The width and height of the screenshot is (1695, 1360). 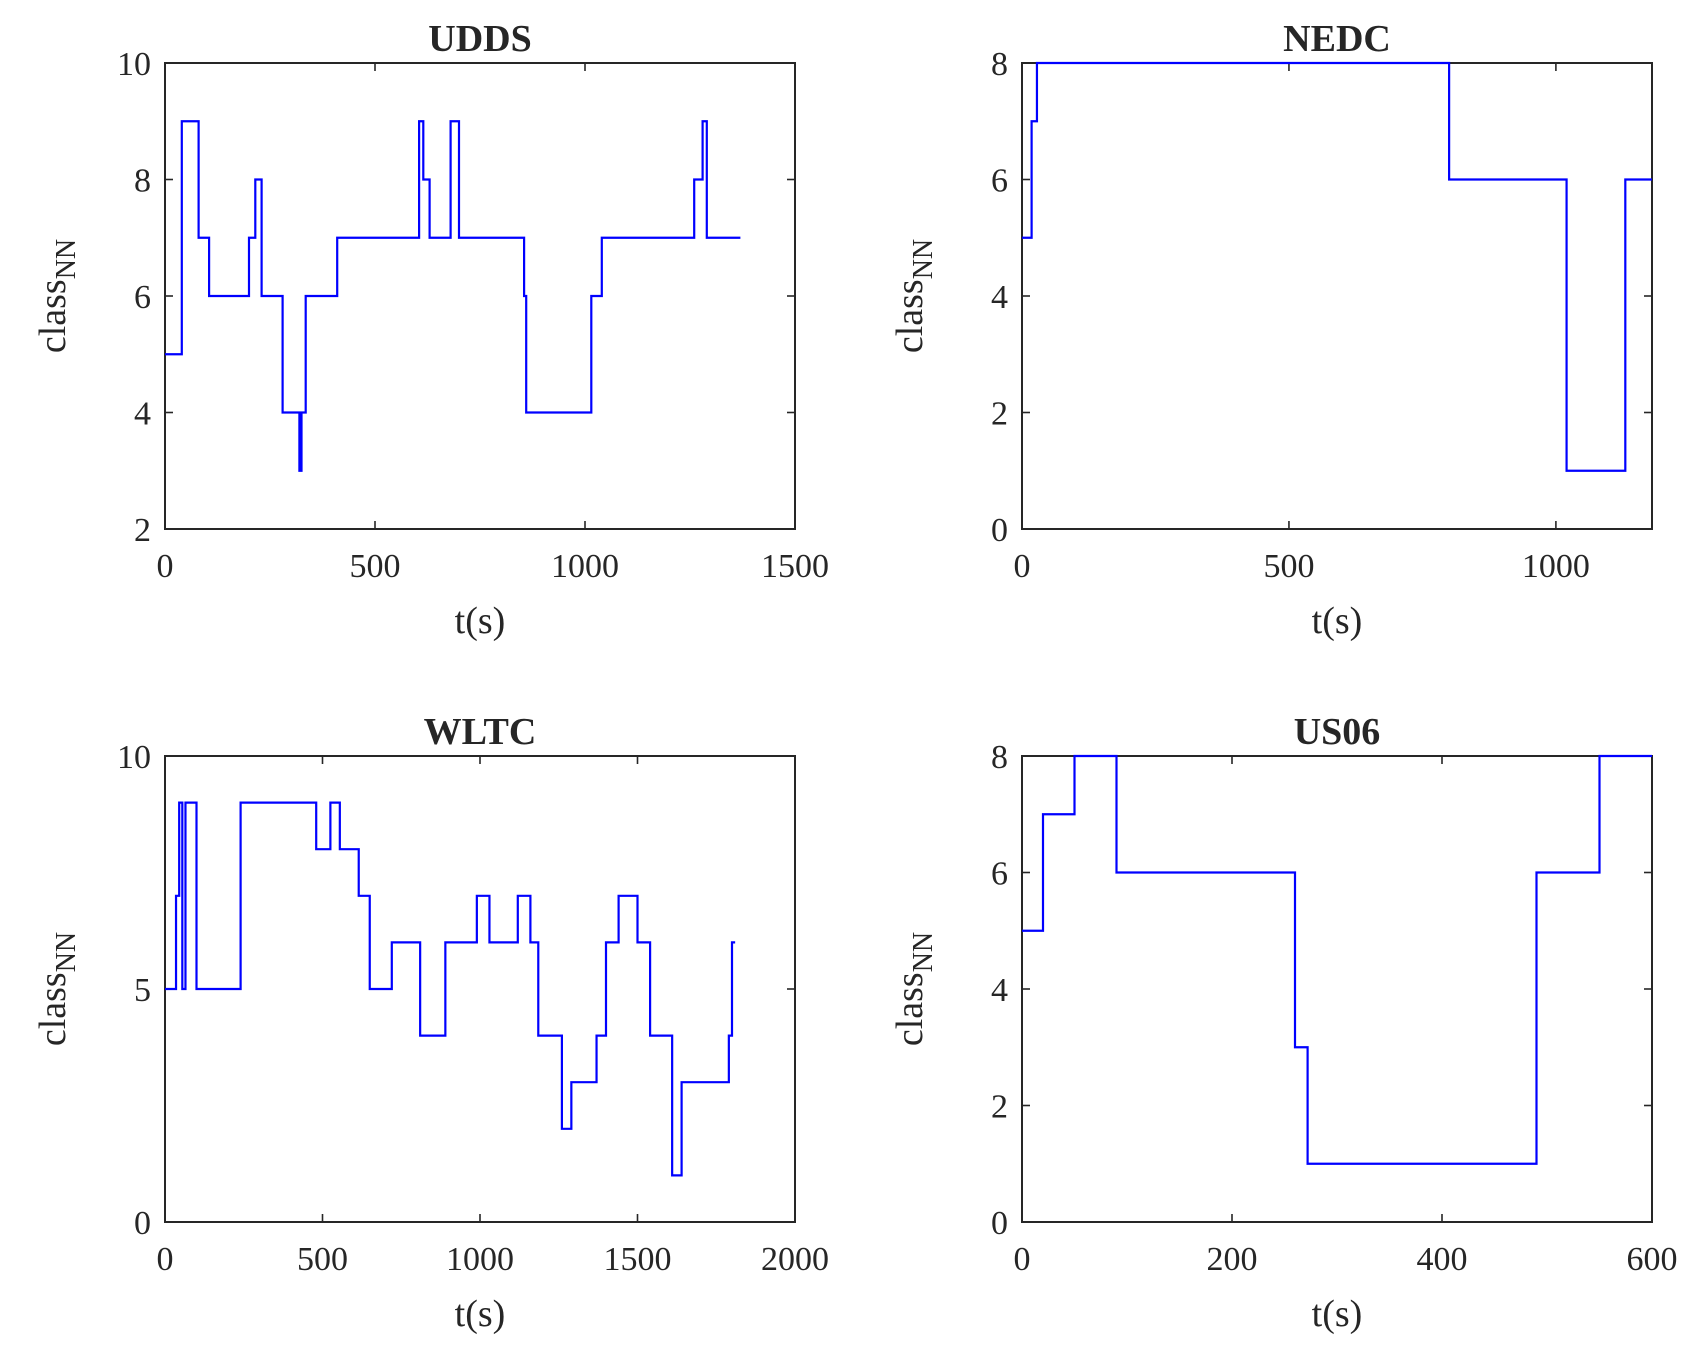 I want to click on chart-title: US06, so click(x=1337, y=732).